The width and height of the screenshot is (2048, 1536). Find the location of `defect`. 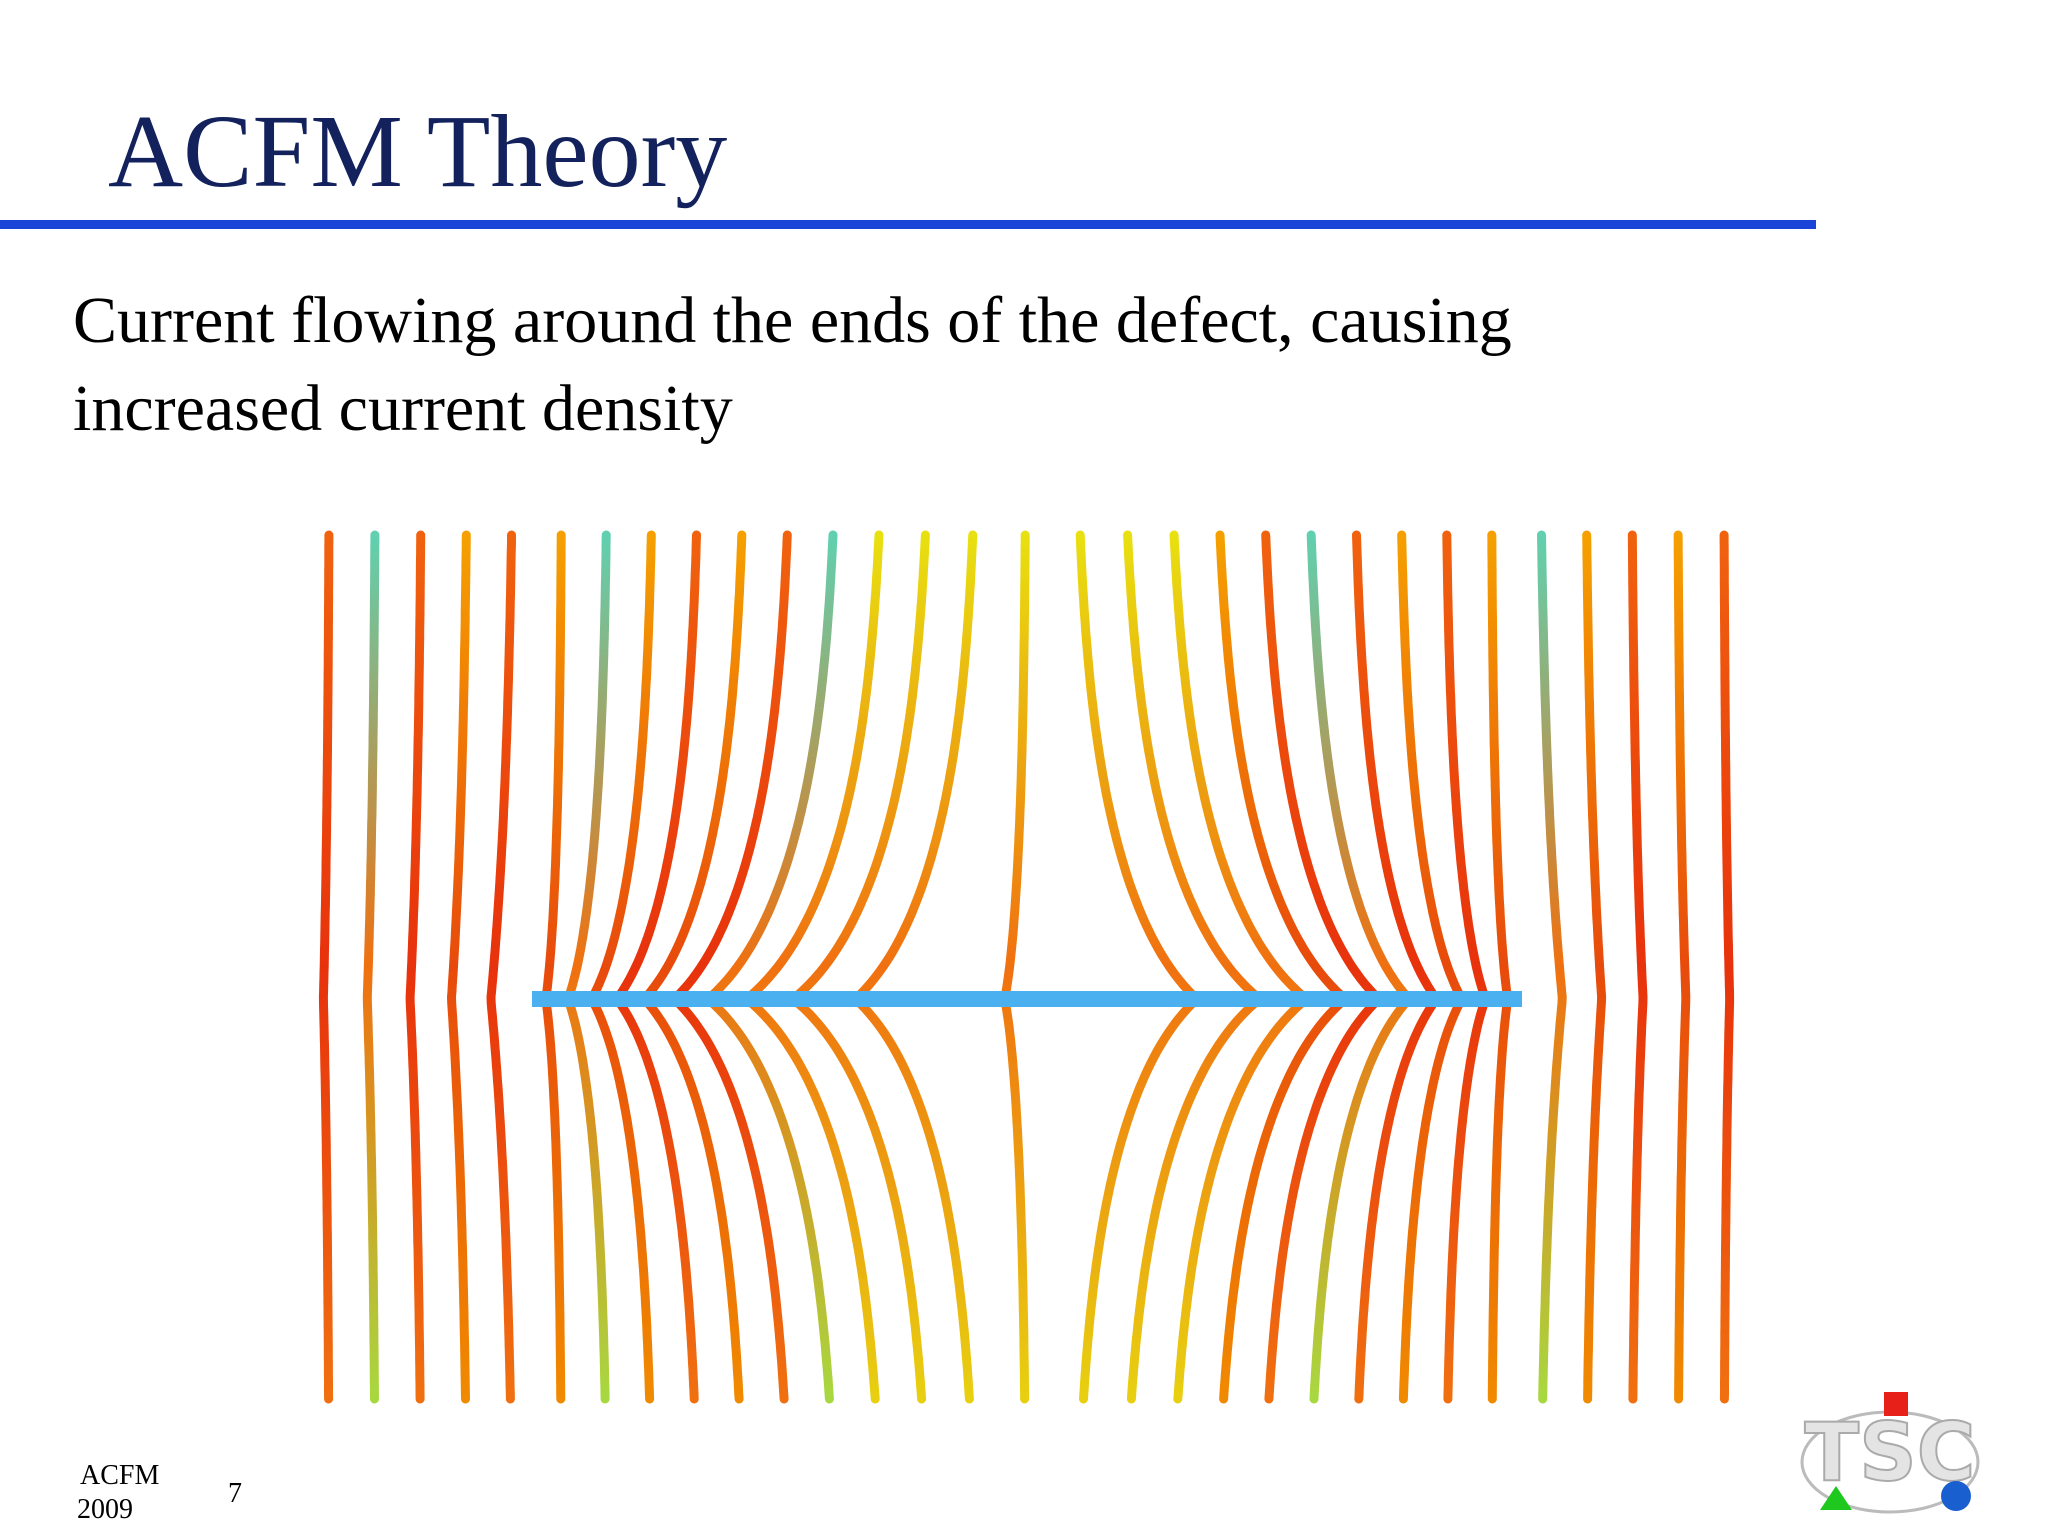

defect is located at coordinates (1027, 999).